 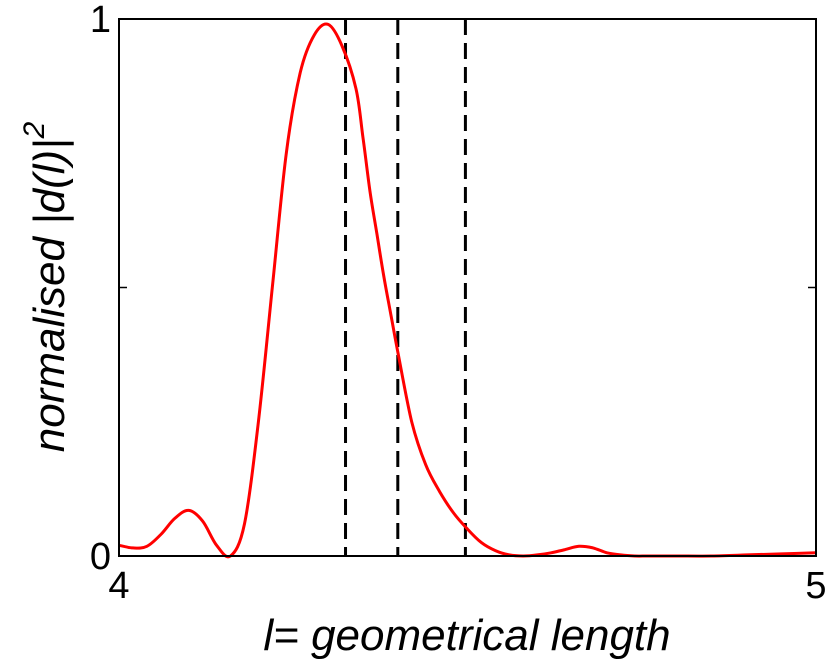 I want to click on x-axis-title: l= geometrical length, so click(x=466, y=635).